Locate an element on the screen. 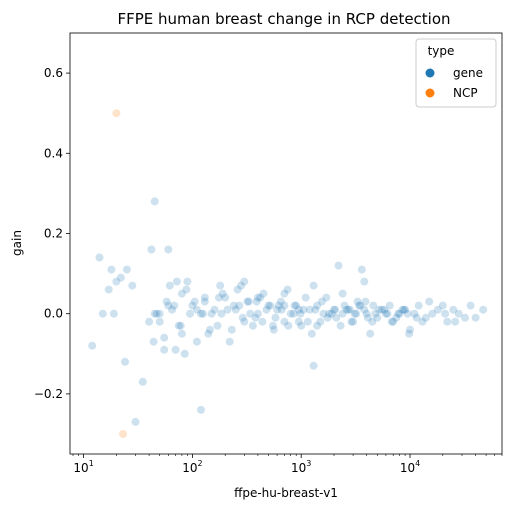 The width and height of the screenshot is (511, 511). legend: type gene NCP is located at coordinates (456, 73).